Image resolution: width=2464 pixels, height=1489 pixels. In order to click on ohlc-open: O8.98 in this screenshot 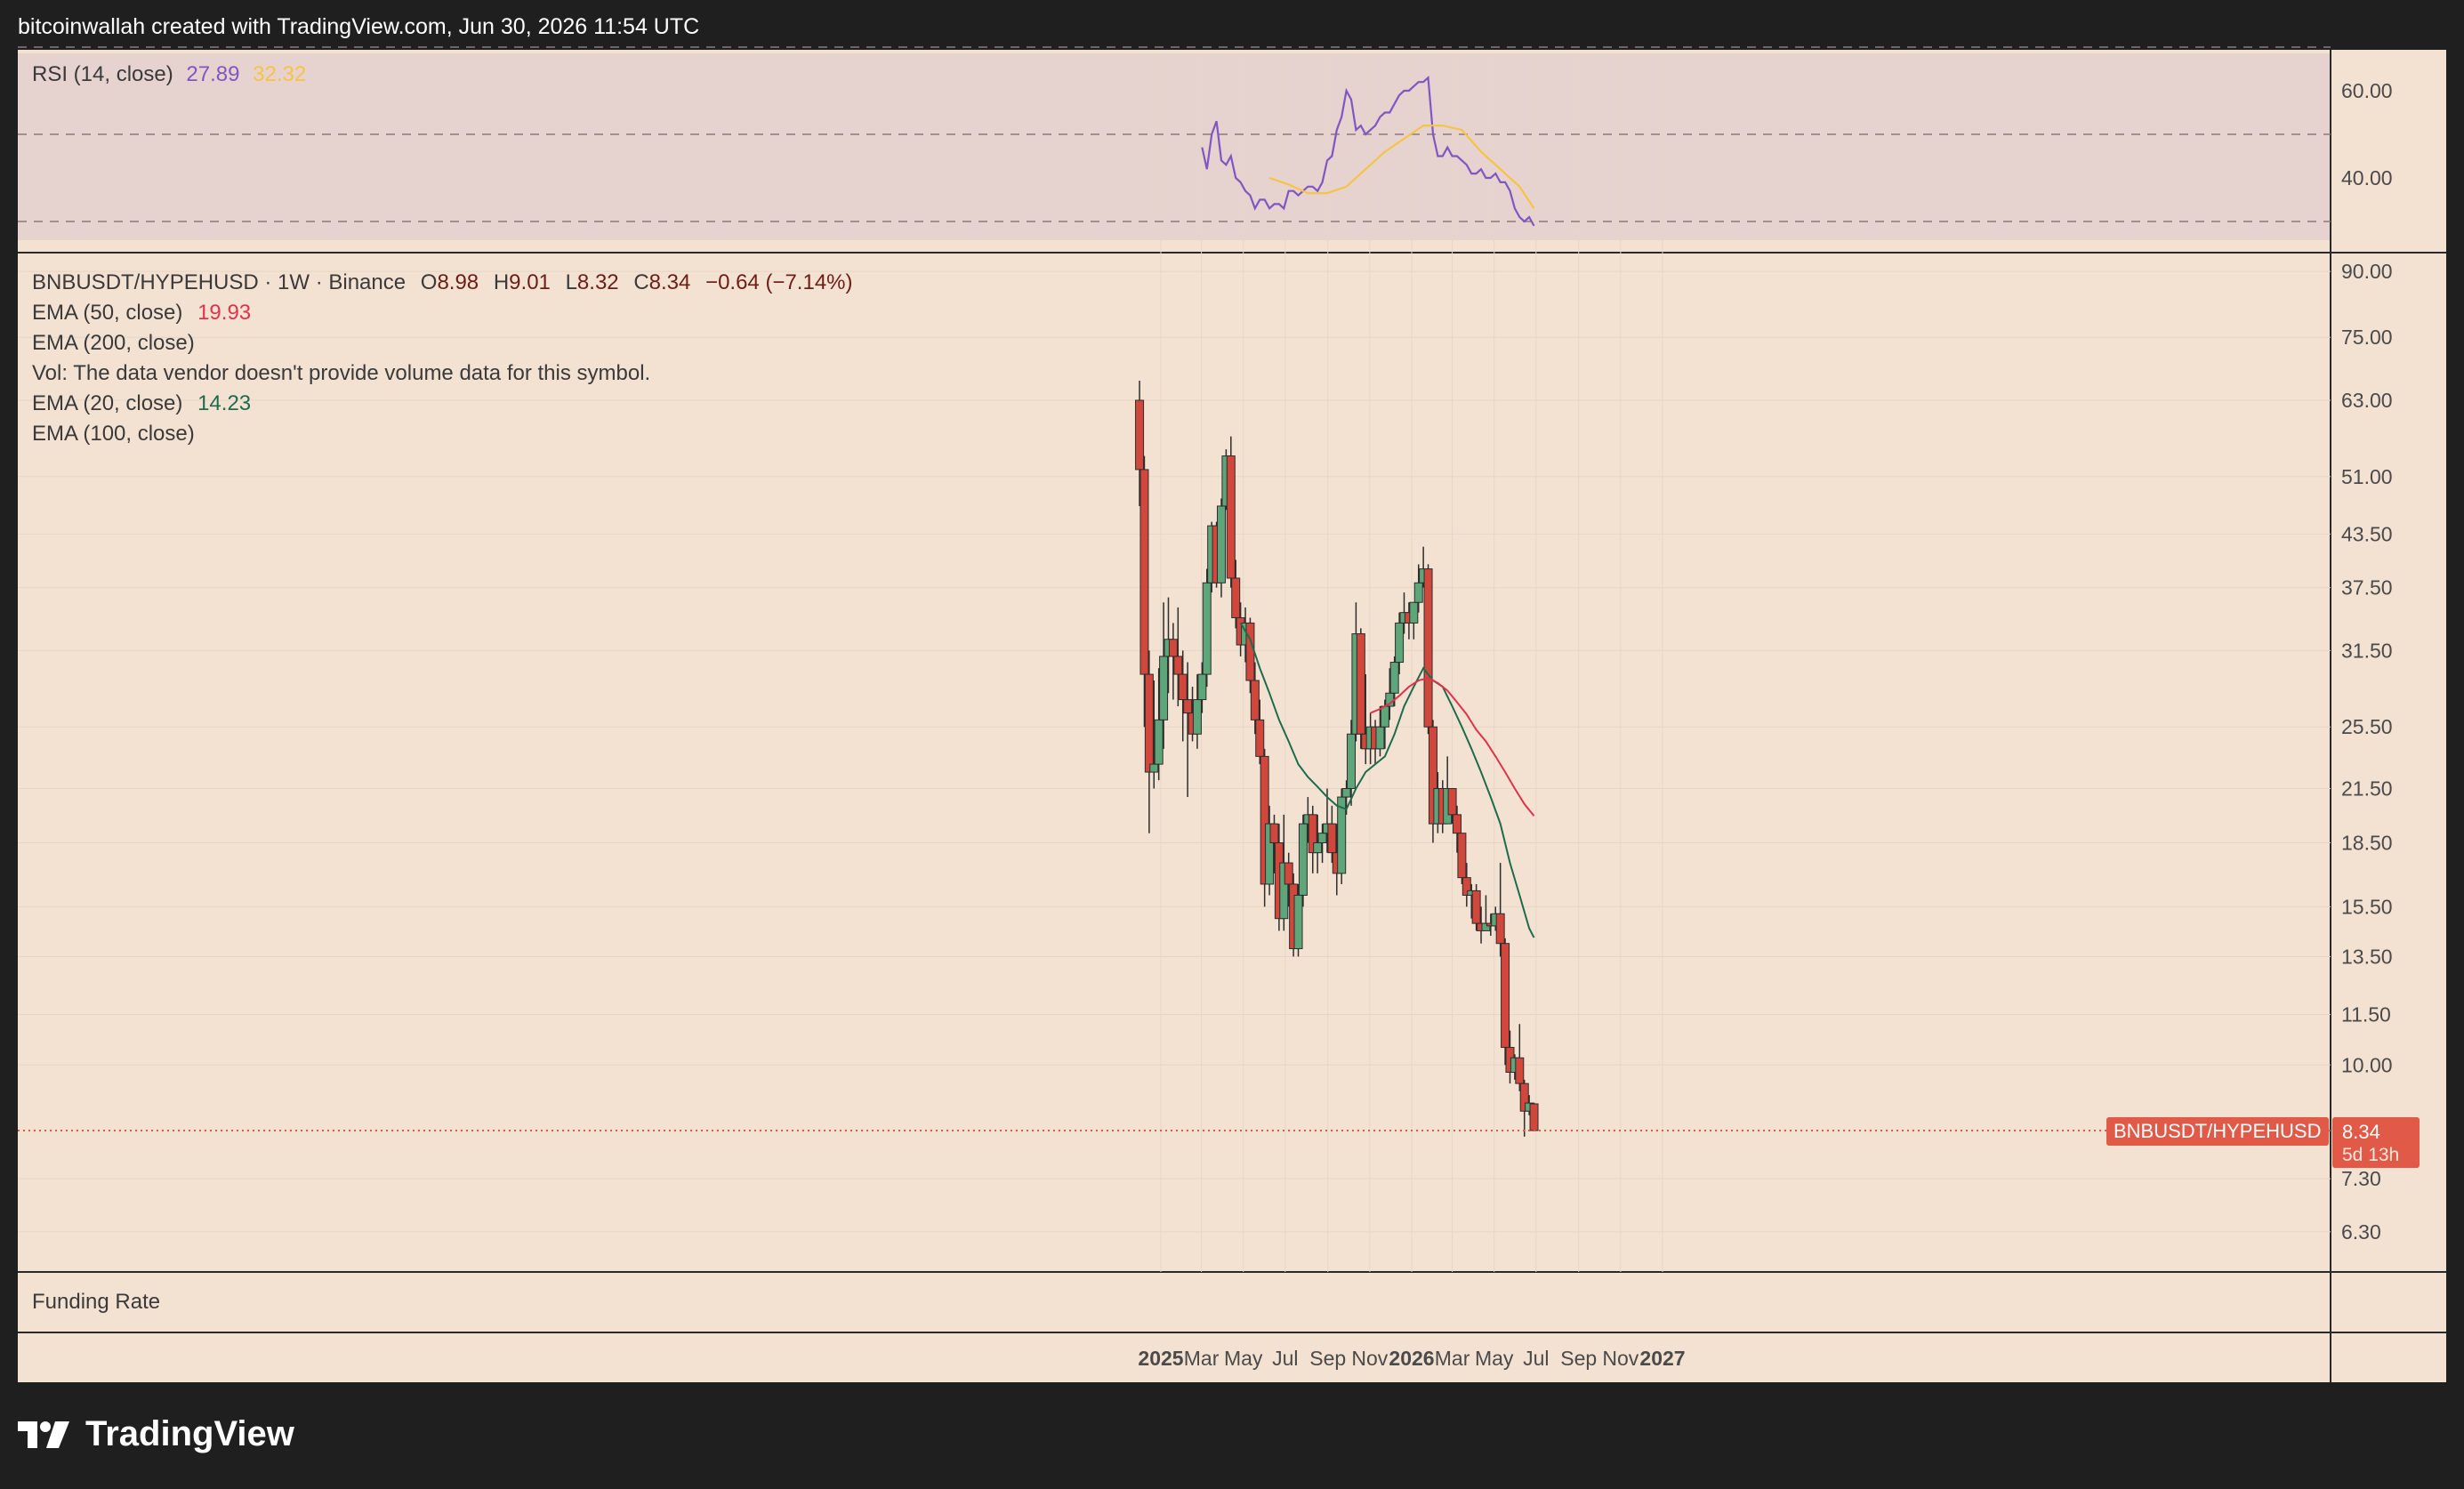, I will do `click(450, 282)`.